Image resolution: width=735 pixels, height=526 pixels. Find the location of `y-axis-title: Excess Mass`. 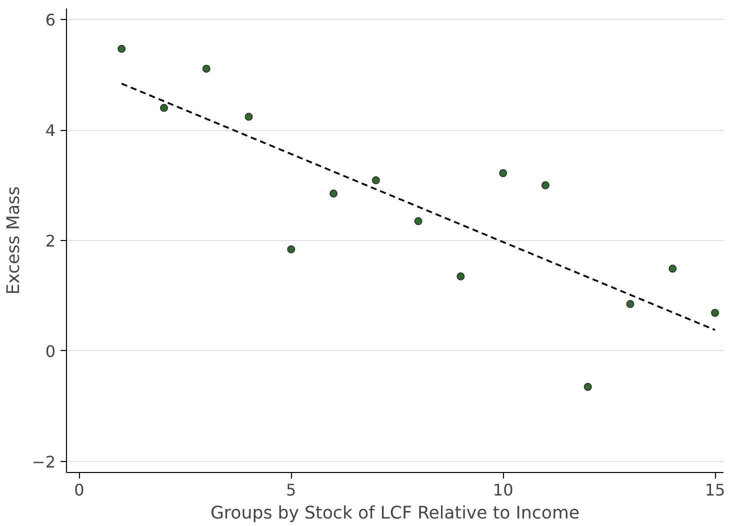

y-axis-title: Excess Mass is located at coordinates (14, 240).